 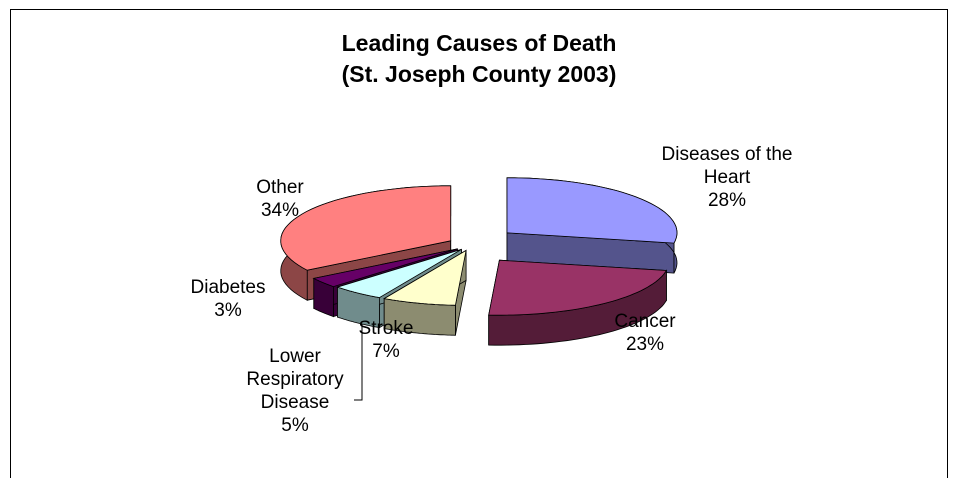 What do you see at coordinates (727, 200) in the screenshot?
I see `value-label: 28%` at bounding box center [727, 200].